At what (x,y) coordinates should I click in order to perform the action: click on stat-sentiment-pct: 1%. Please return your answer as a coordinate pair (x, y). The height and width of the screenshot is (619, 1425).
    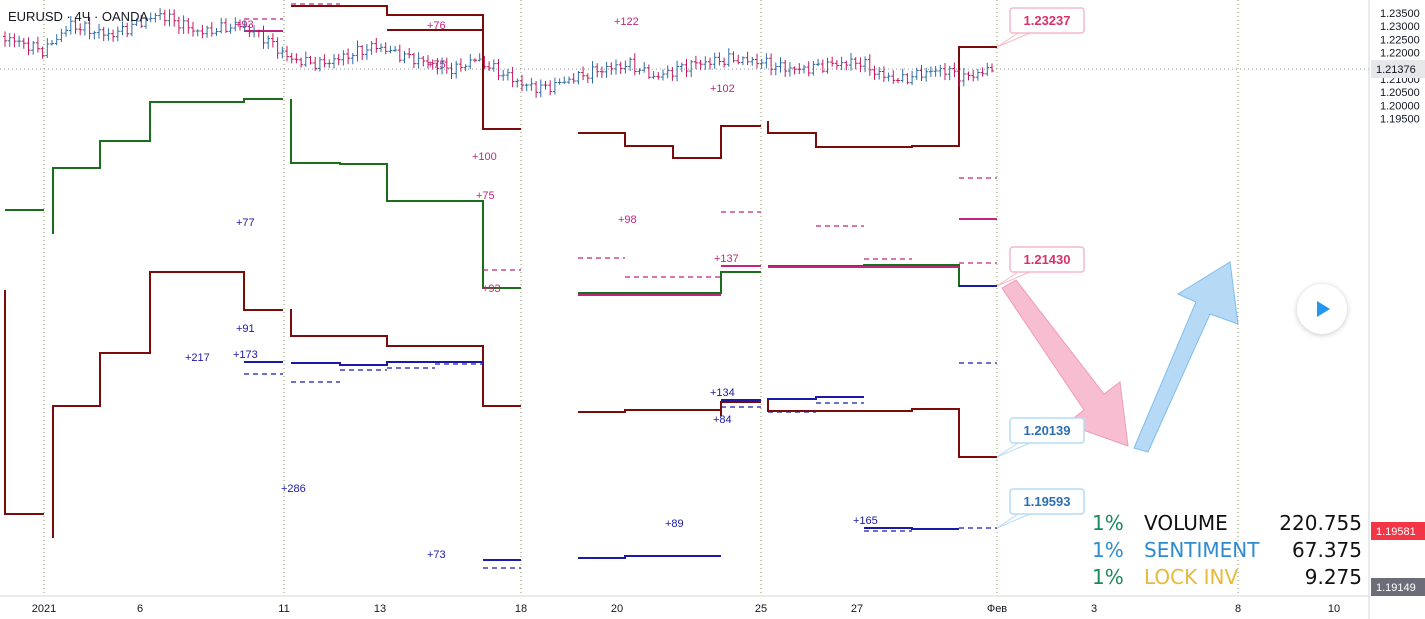
    Looking at the image, I should click on (1108, 550).